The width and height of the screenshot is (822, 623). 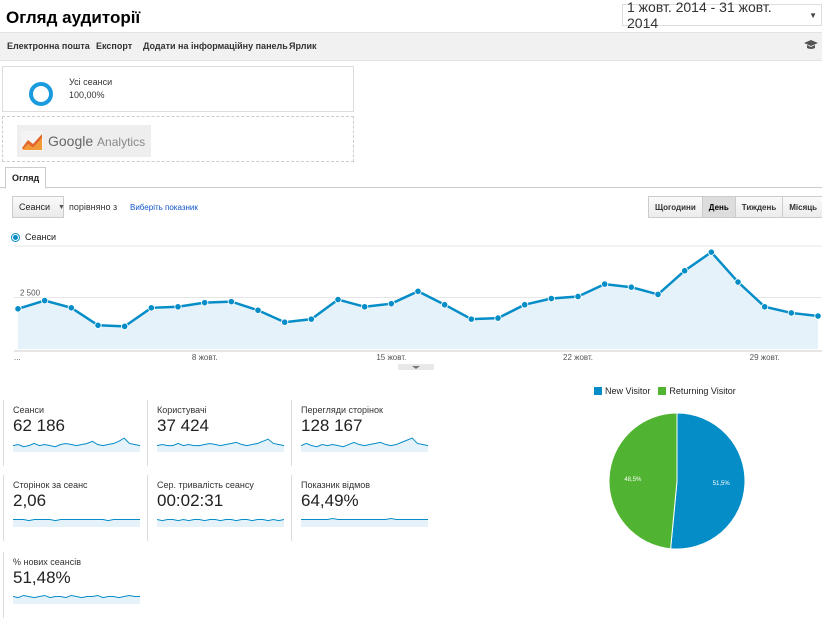 What do you see at coordinates (114, 46) in the screenshot?
I see `export-button: Експорт` at bounding box center [114, 46].